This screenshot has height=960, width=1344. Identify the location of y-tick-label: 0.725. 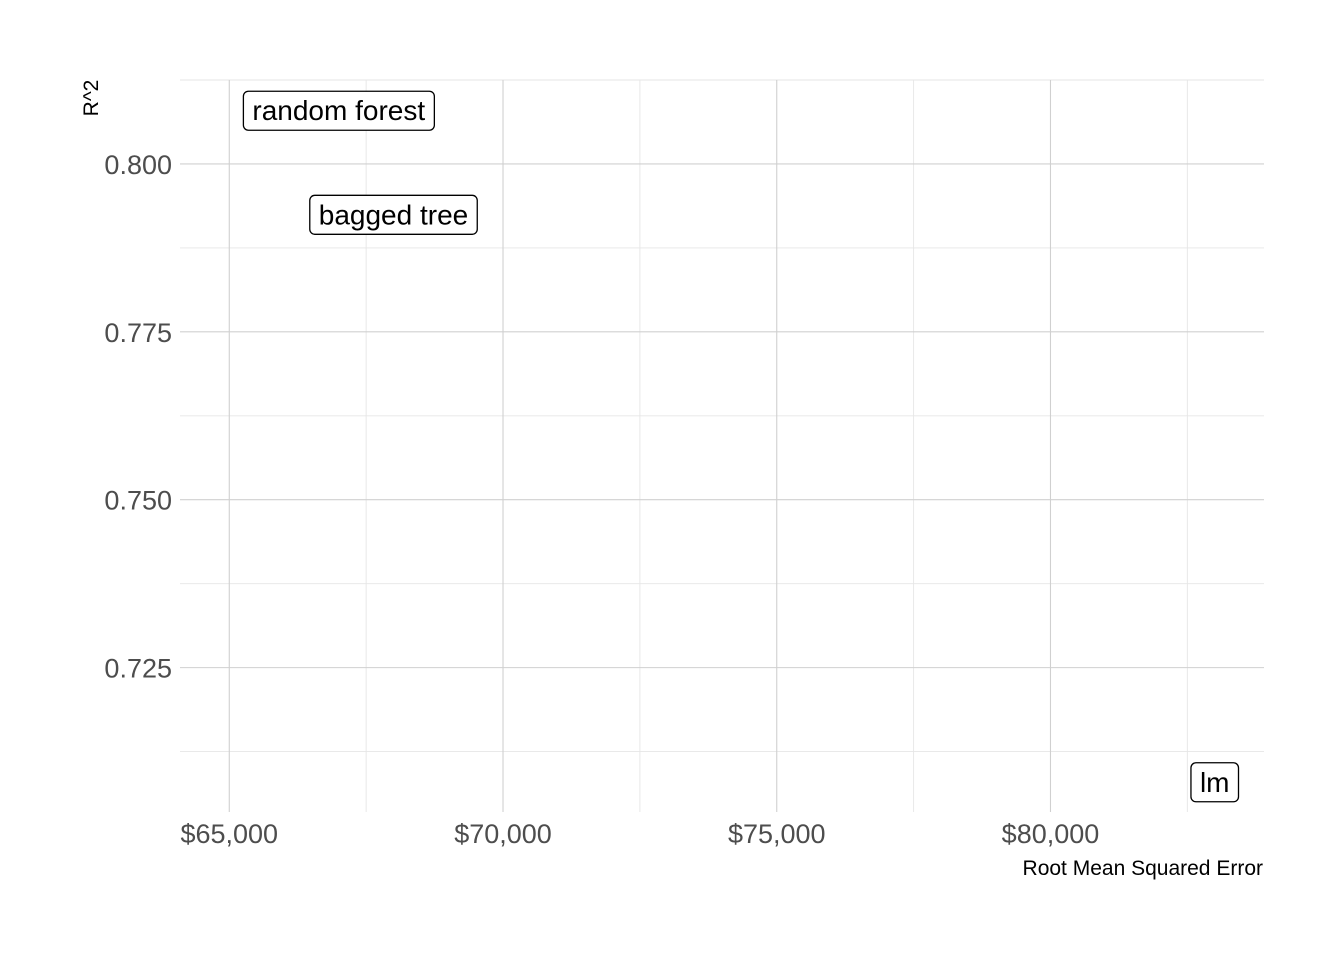
(138, 669).